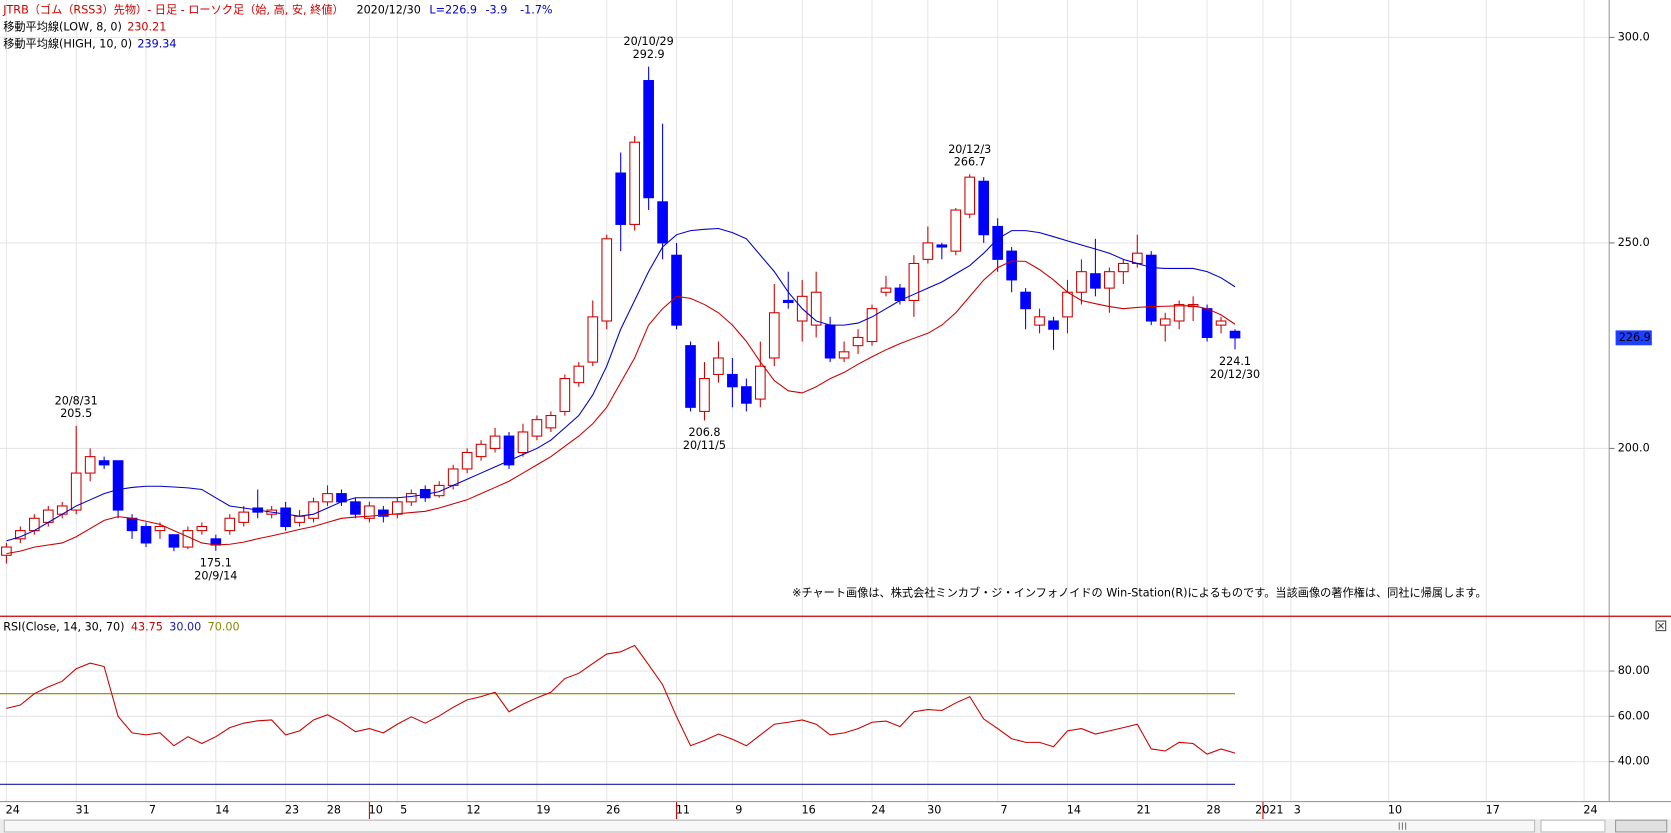 The height and width of the screenshot is (833, 1671). Describe the element at coordinates (388, 10) in the screenshot. I see `date: 2020/12/30` at that location.